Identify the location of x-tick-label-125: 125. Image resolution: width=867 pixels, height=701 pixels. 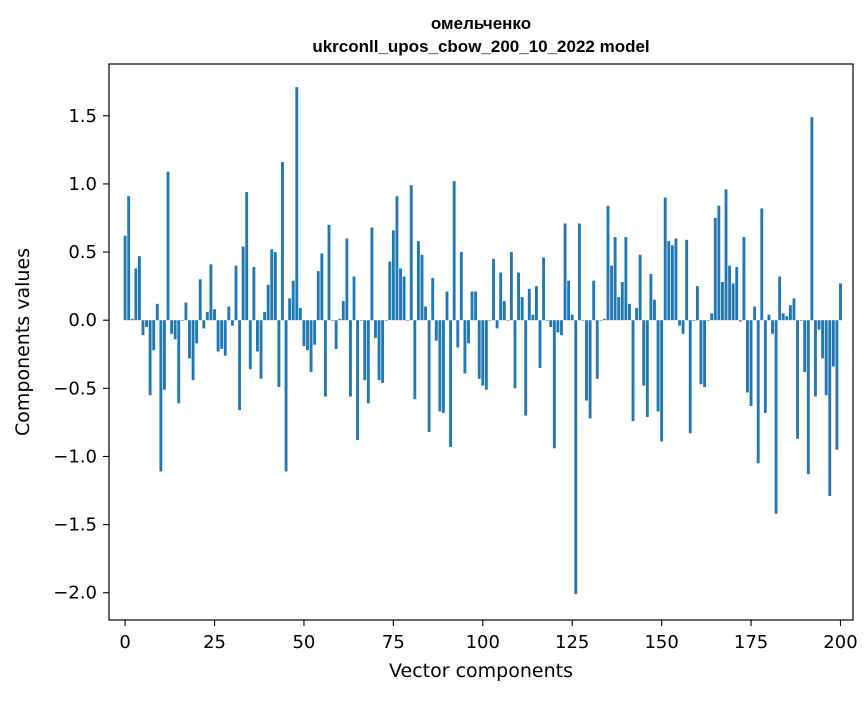
(572, 642).